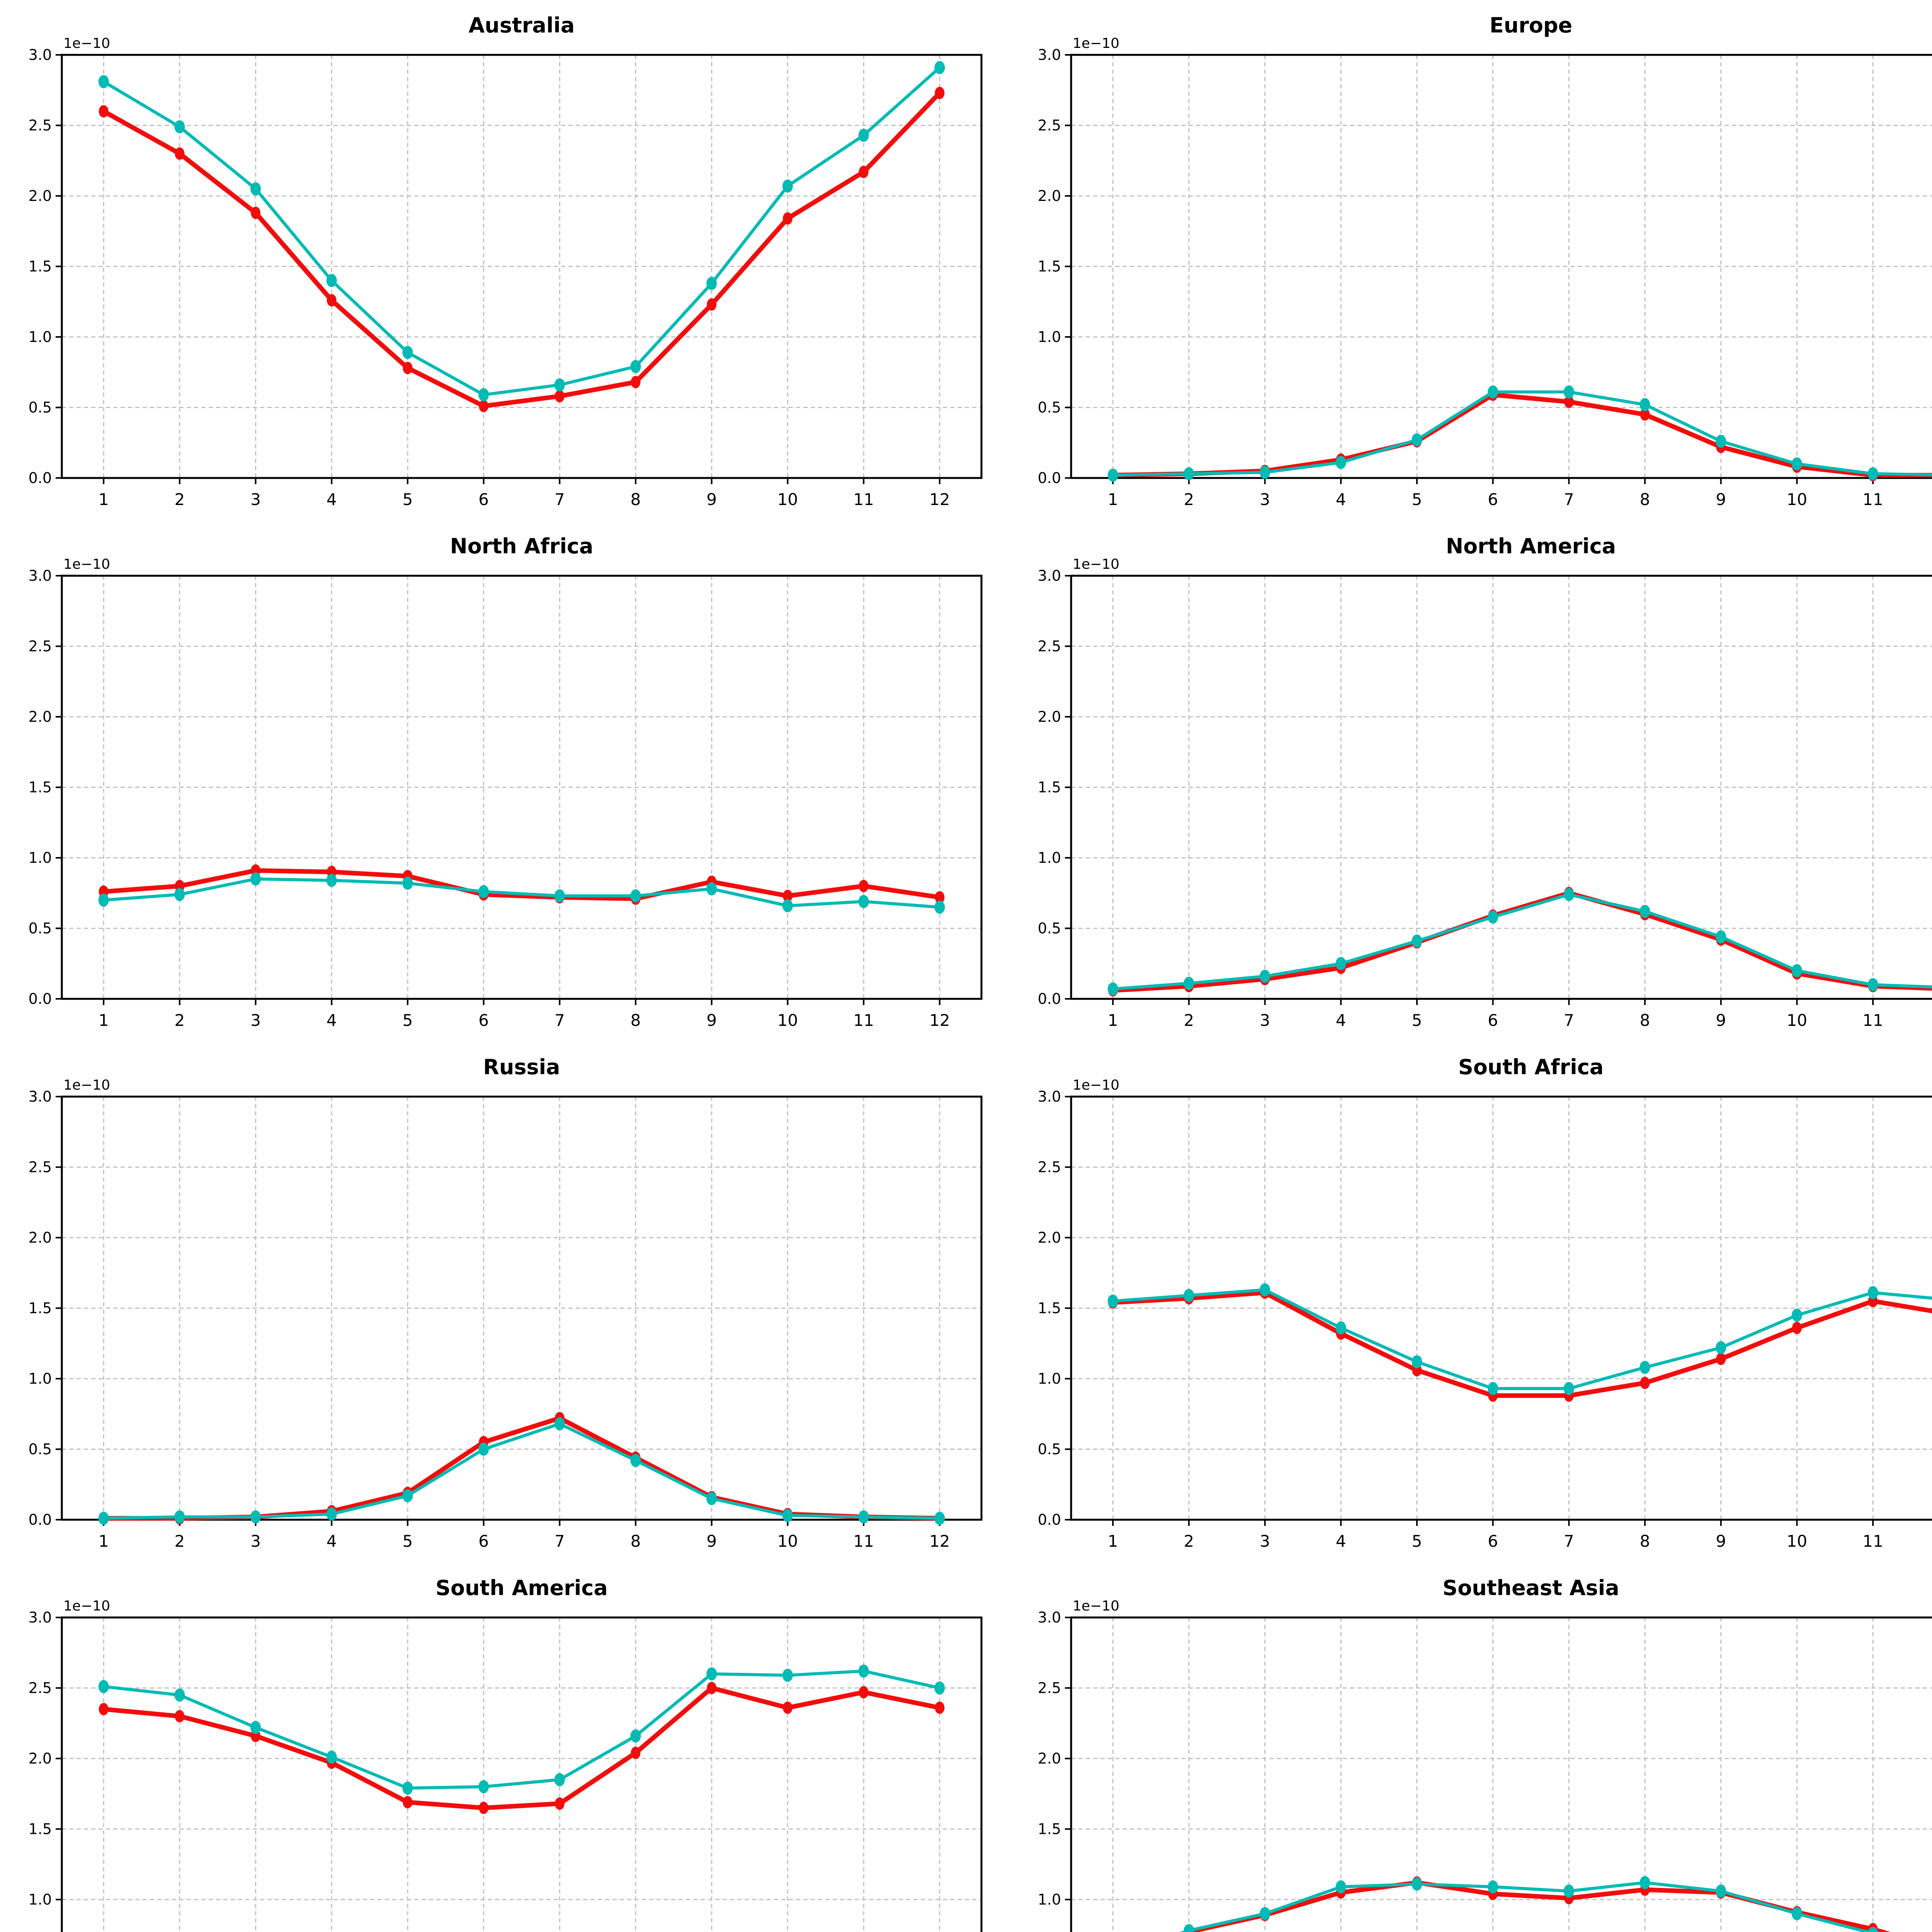 This screenshot has height=1932, width=1932. I want to click on x-tick-label: 8, so click(1645, 1541).